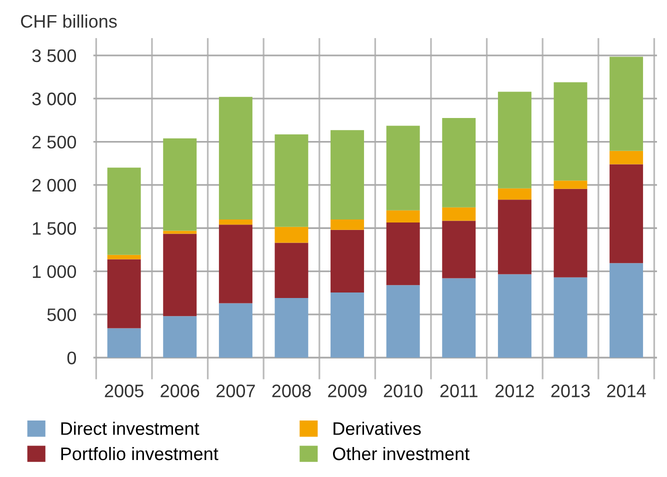  Describe the element at coordinates (180, 391) in the screenshot. I see `x-tick-label: 2006` at that location.